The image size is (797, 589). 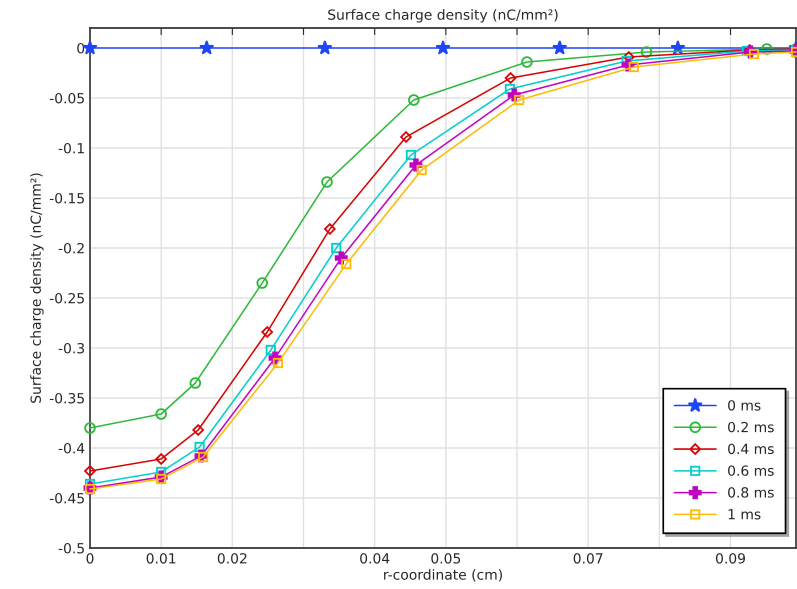 I want to click on x-tick-label: 0, so click(x=90, y=558).